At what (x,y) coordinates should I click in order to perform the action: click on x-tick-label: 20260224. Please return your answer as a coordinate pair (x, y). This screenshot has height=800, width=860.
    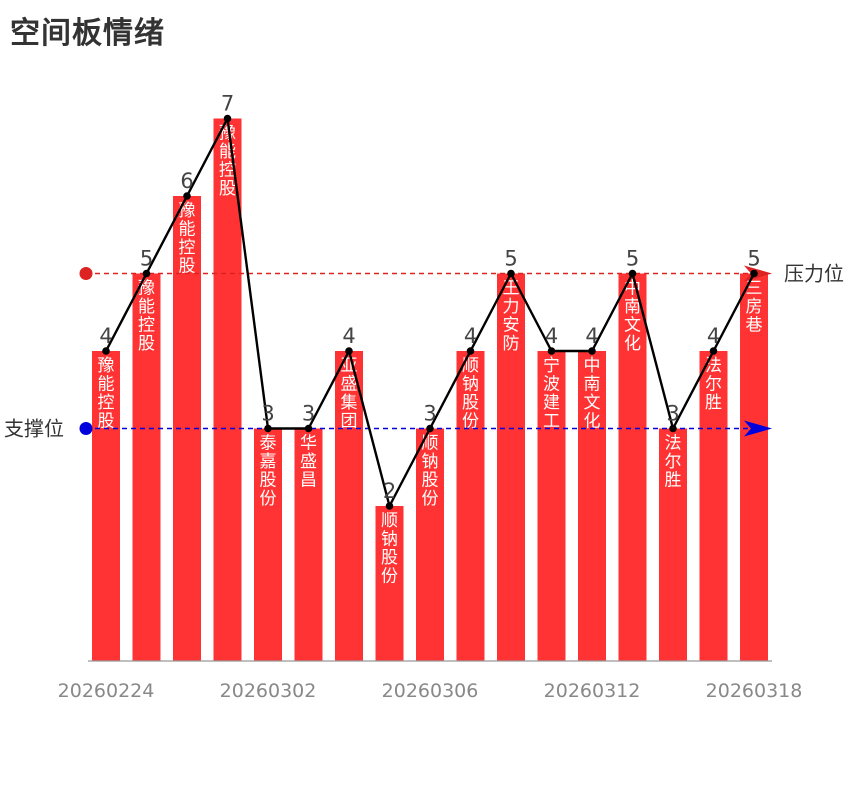
    Looking at the image, I should click on (106, 691).